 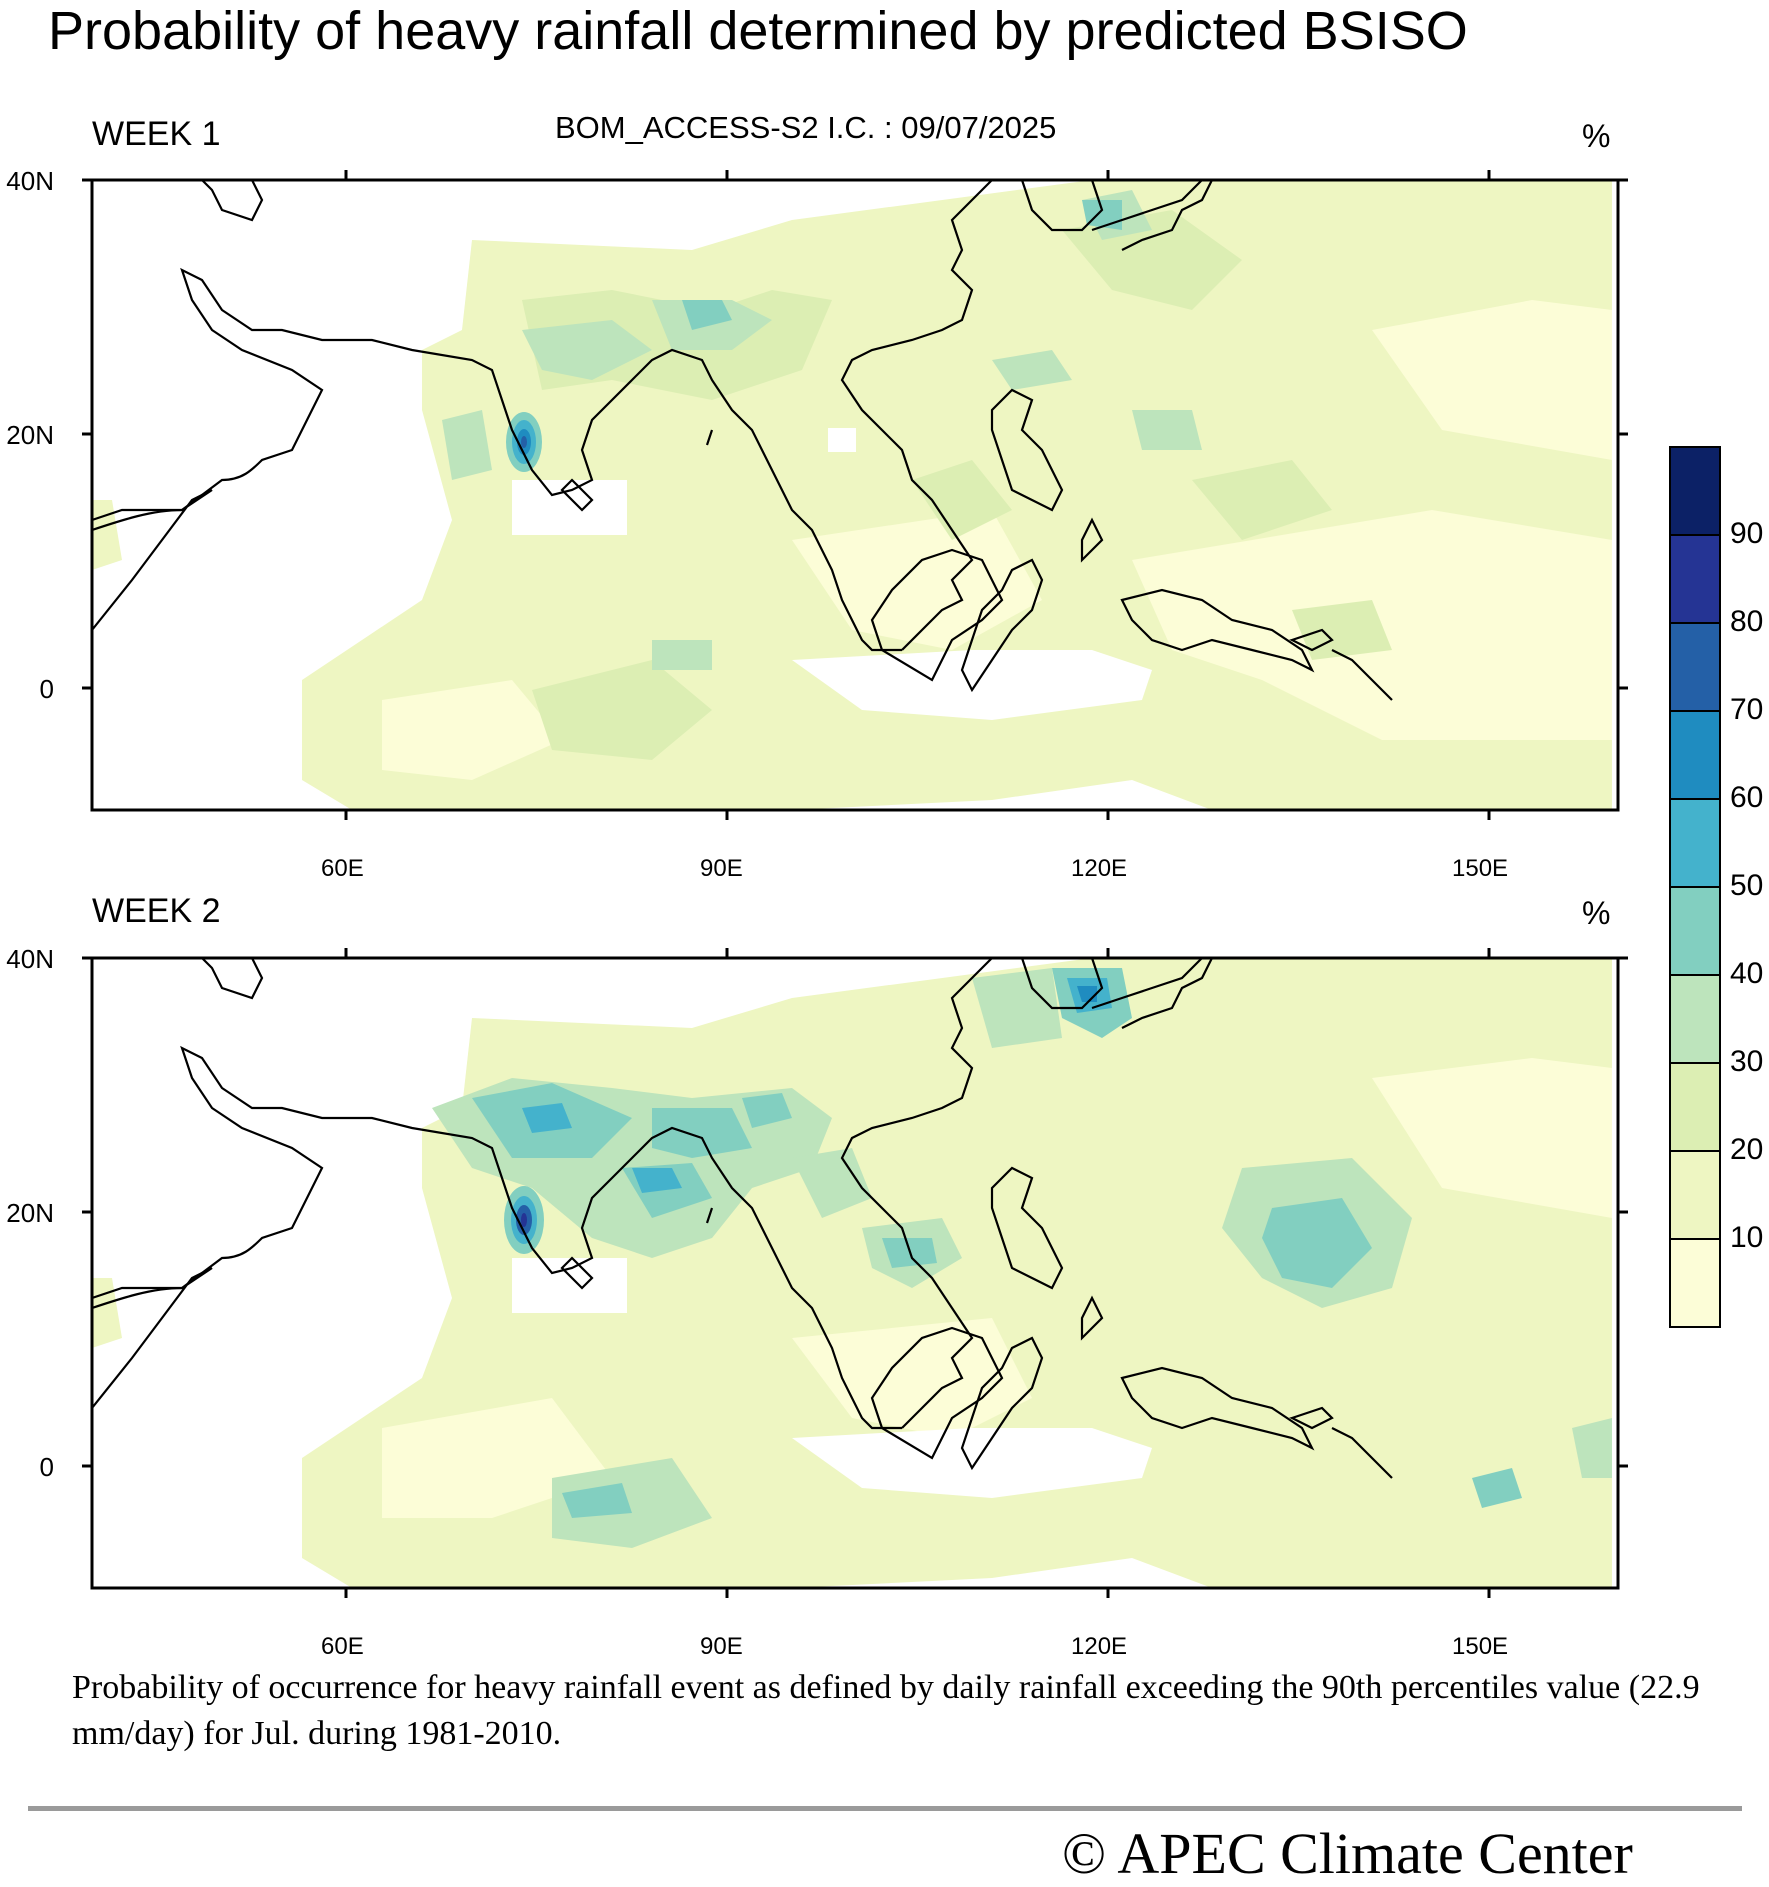 I want to click on colorbar, so click(x=1695, y=887).